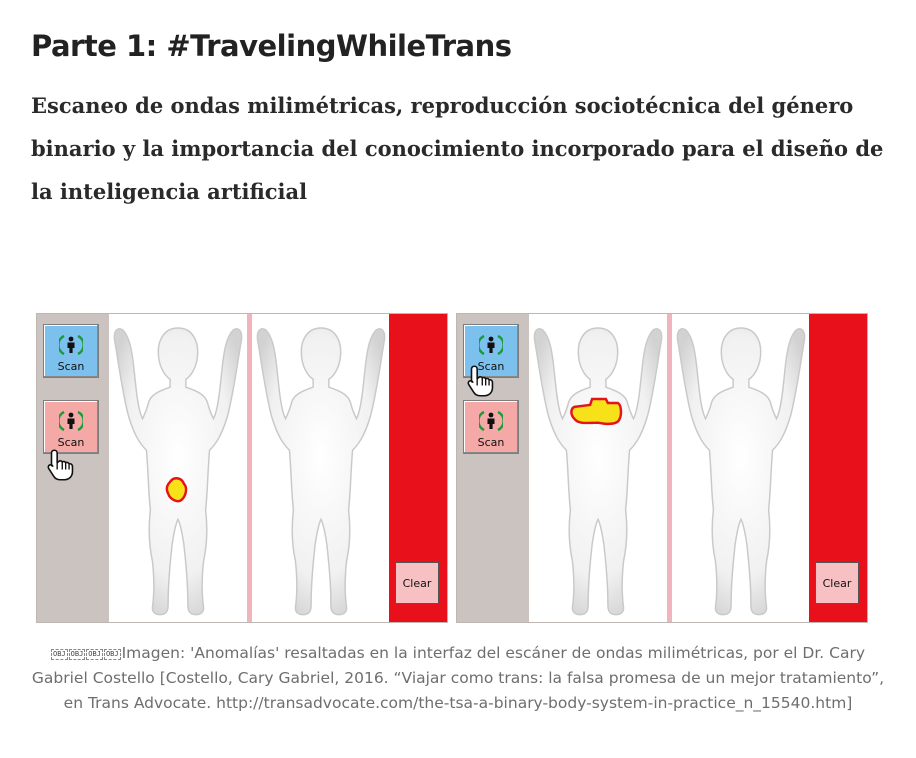 This screenshot has width=916, height=758. I want to click on anomaly-highlight-chest, so click(596, 411).